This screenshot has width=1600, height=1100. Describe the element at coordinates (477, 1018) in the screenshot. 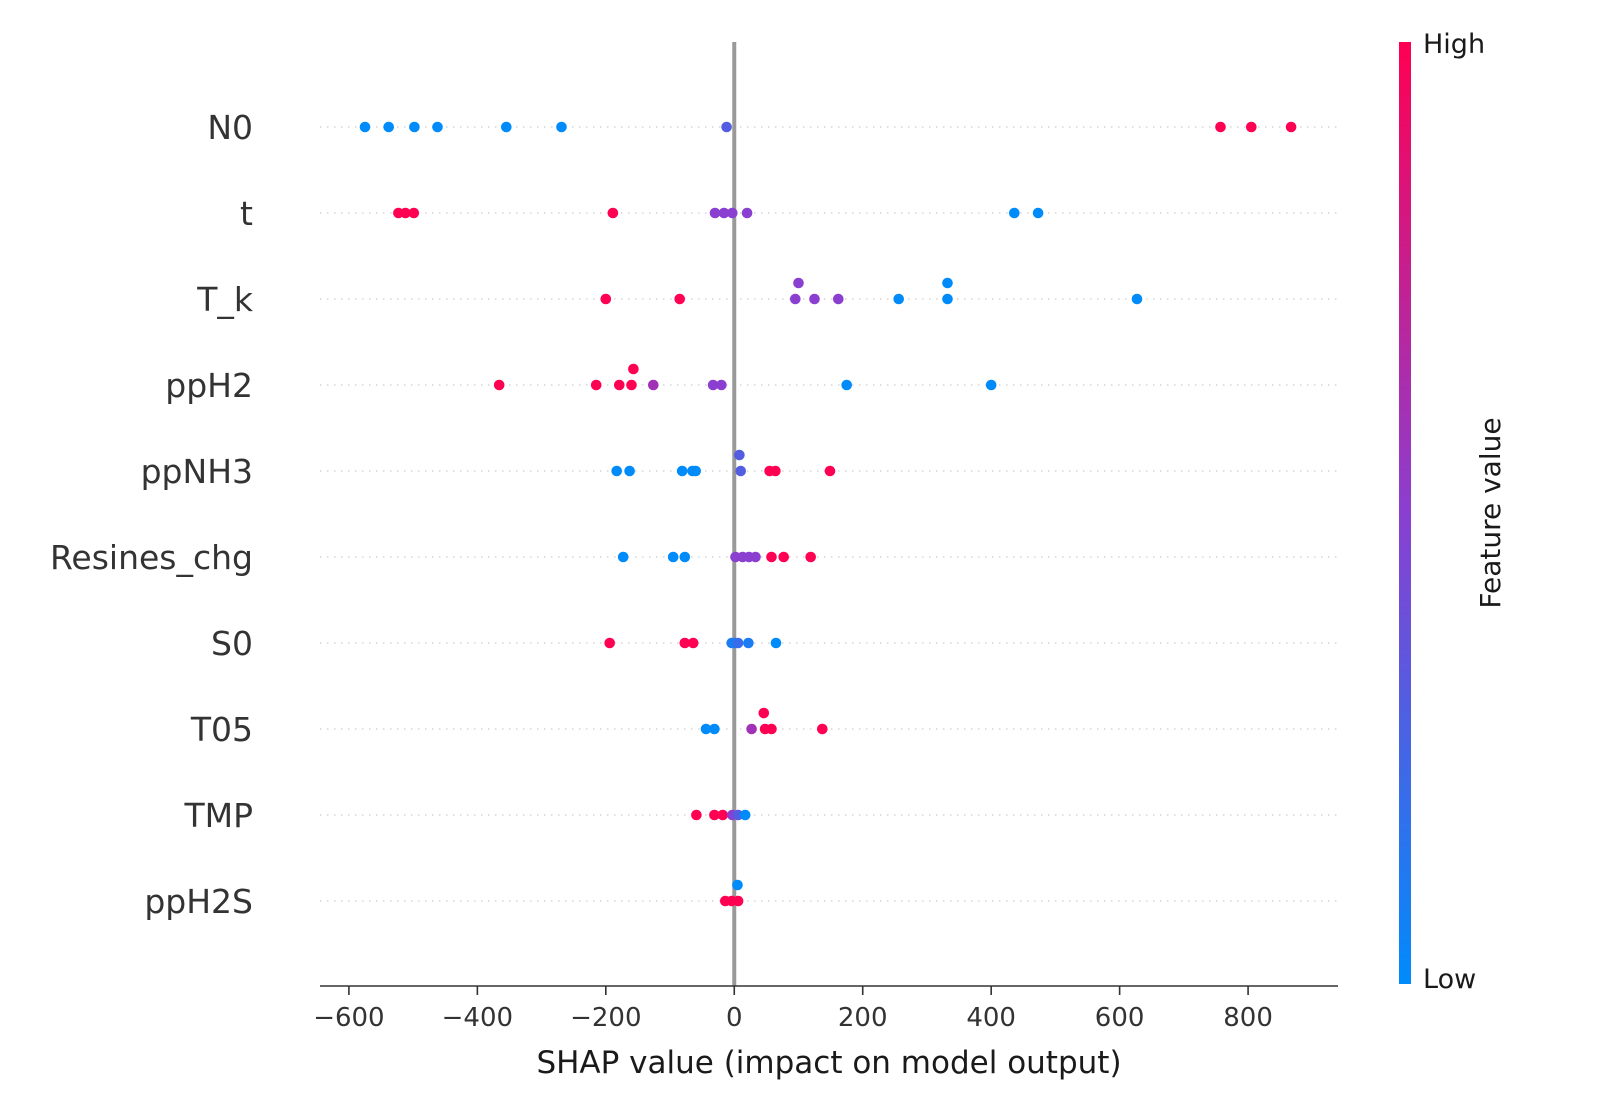

I see `x-tick-label: −400` at that location.